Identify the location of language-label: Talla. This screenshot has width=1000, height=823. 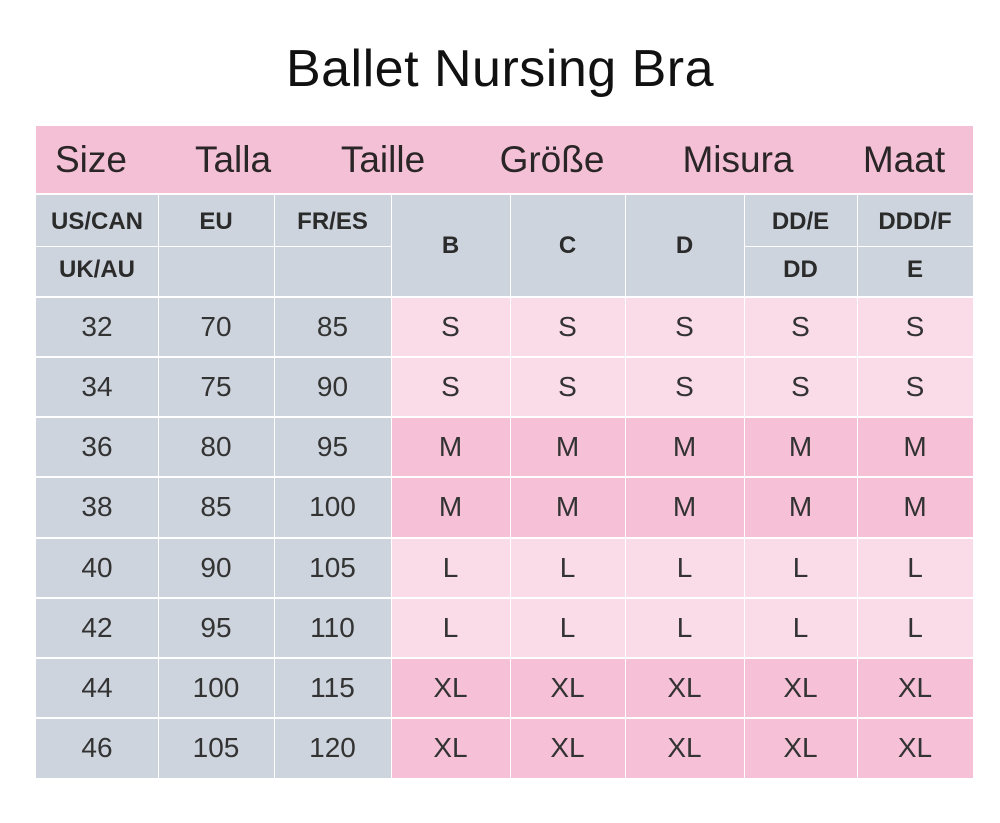
(233, 159).